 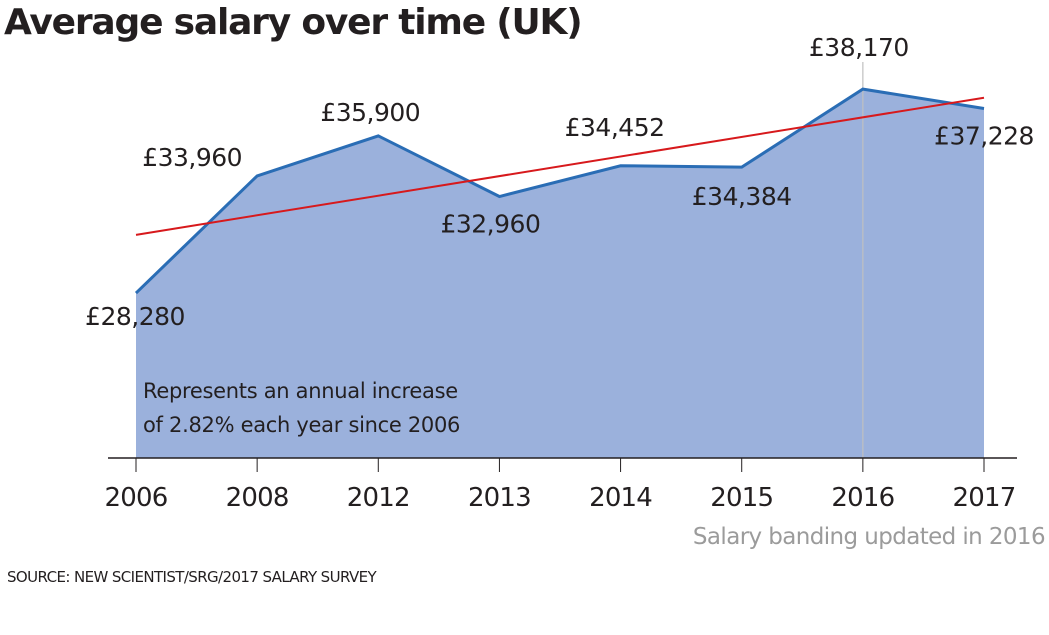 I want to click on data-label-2016: £38,170, so click(x=859, y=47).